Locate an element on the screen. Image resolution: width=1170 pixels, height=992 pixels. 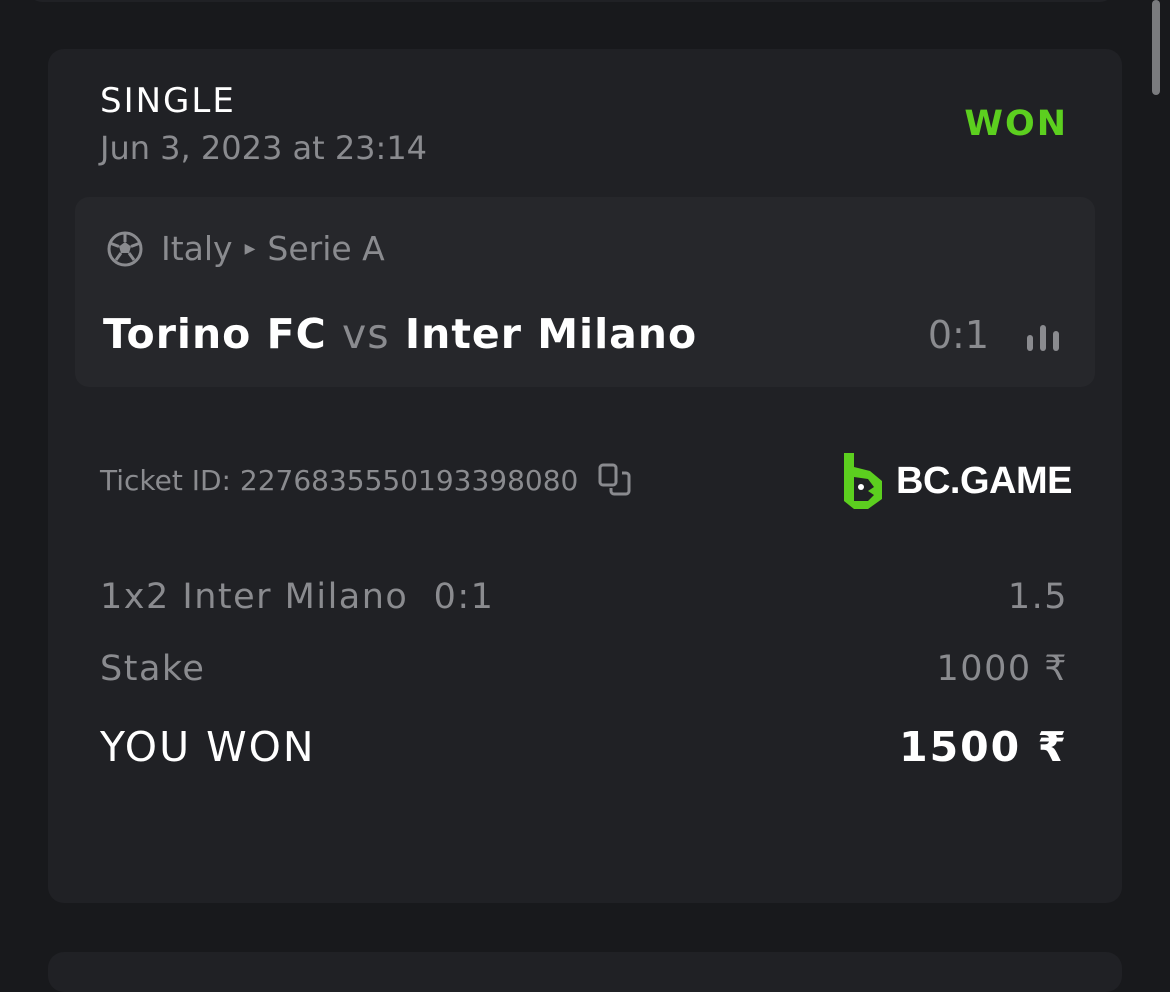
brand-logo: BC.GAME is located at coordinates (956, 481).